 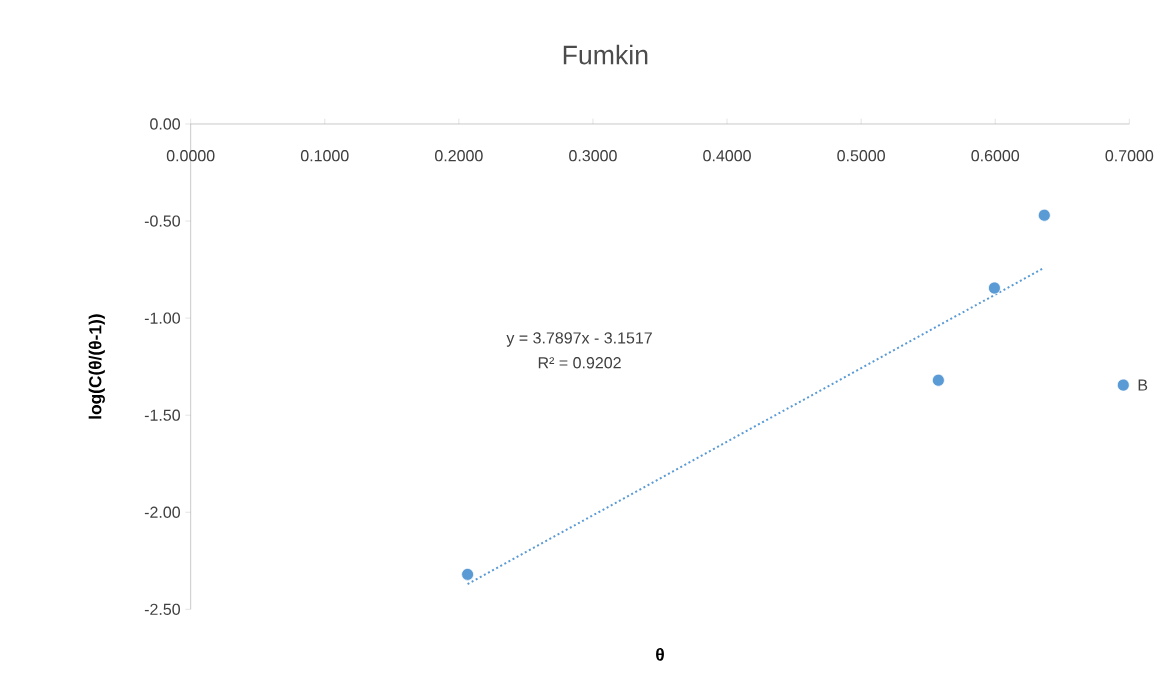 What do you see at coordinates (1143, 385) in the screenshot?
I see `annotation: B` at bounding box center [1143, 385].